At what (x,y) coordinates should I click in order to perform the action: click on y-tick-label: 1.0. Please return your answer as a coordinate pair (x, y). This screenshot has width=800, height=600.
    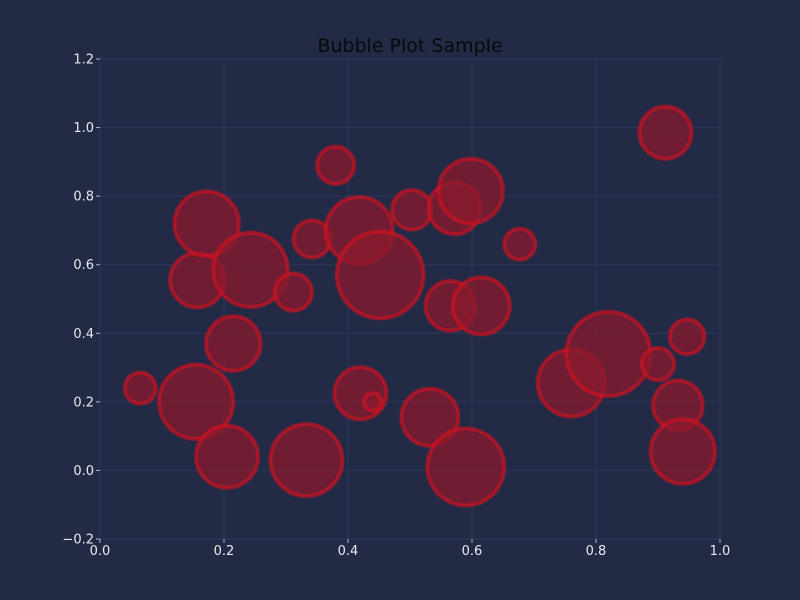
    Looking at the image, I should click on (83, 128).